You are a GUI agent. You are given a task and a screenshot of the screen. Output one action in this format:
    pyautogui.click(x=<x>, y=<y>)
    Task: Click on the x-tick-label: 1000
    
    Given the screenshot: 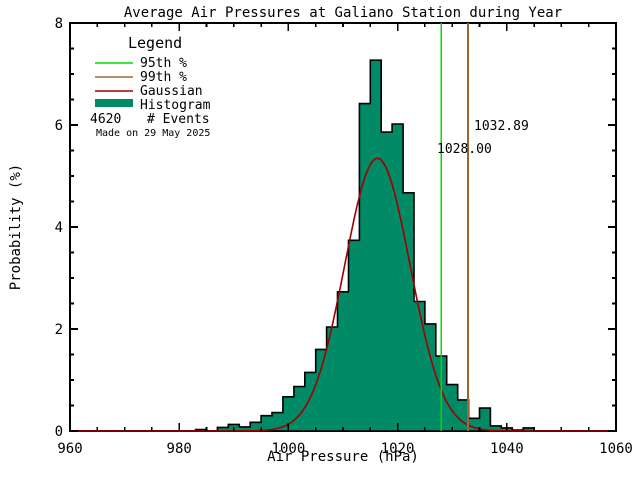 What is the action you would take?
    pyautogui.click(x=289, y=449)
    